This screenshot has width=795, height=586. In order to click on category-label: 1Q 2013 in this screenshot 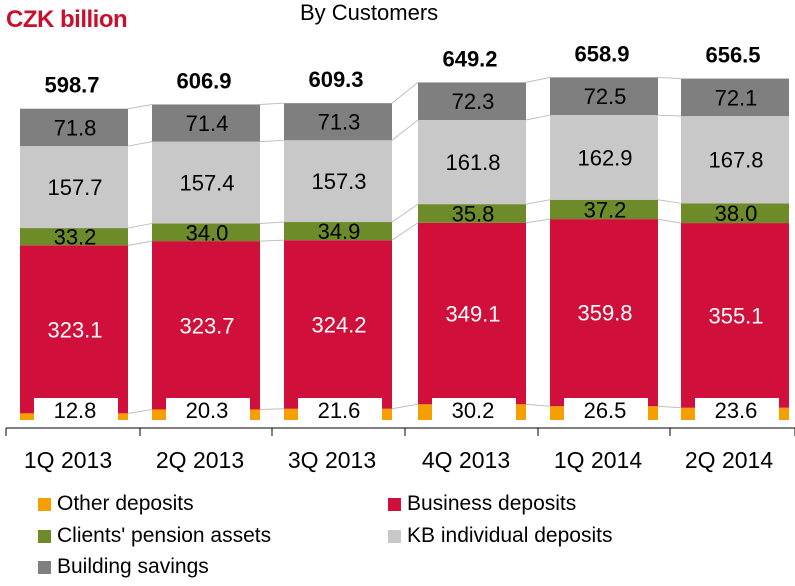, I will do `click(68, 460)`.